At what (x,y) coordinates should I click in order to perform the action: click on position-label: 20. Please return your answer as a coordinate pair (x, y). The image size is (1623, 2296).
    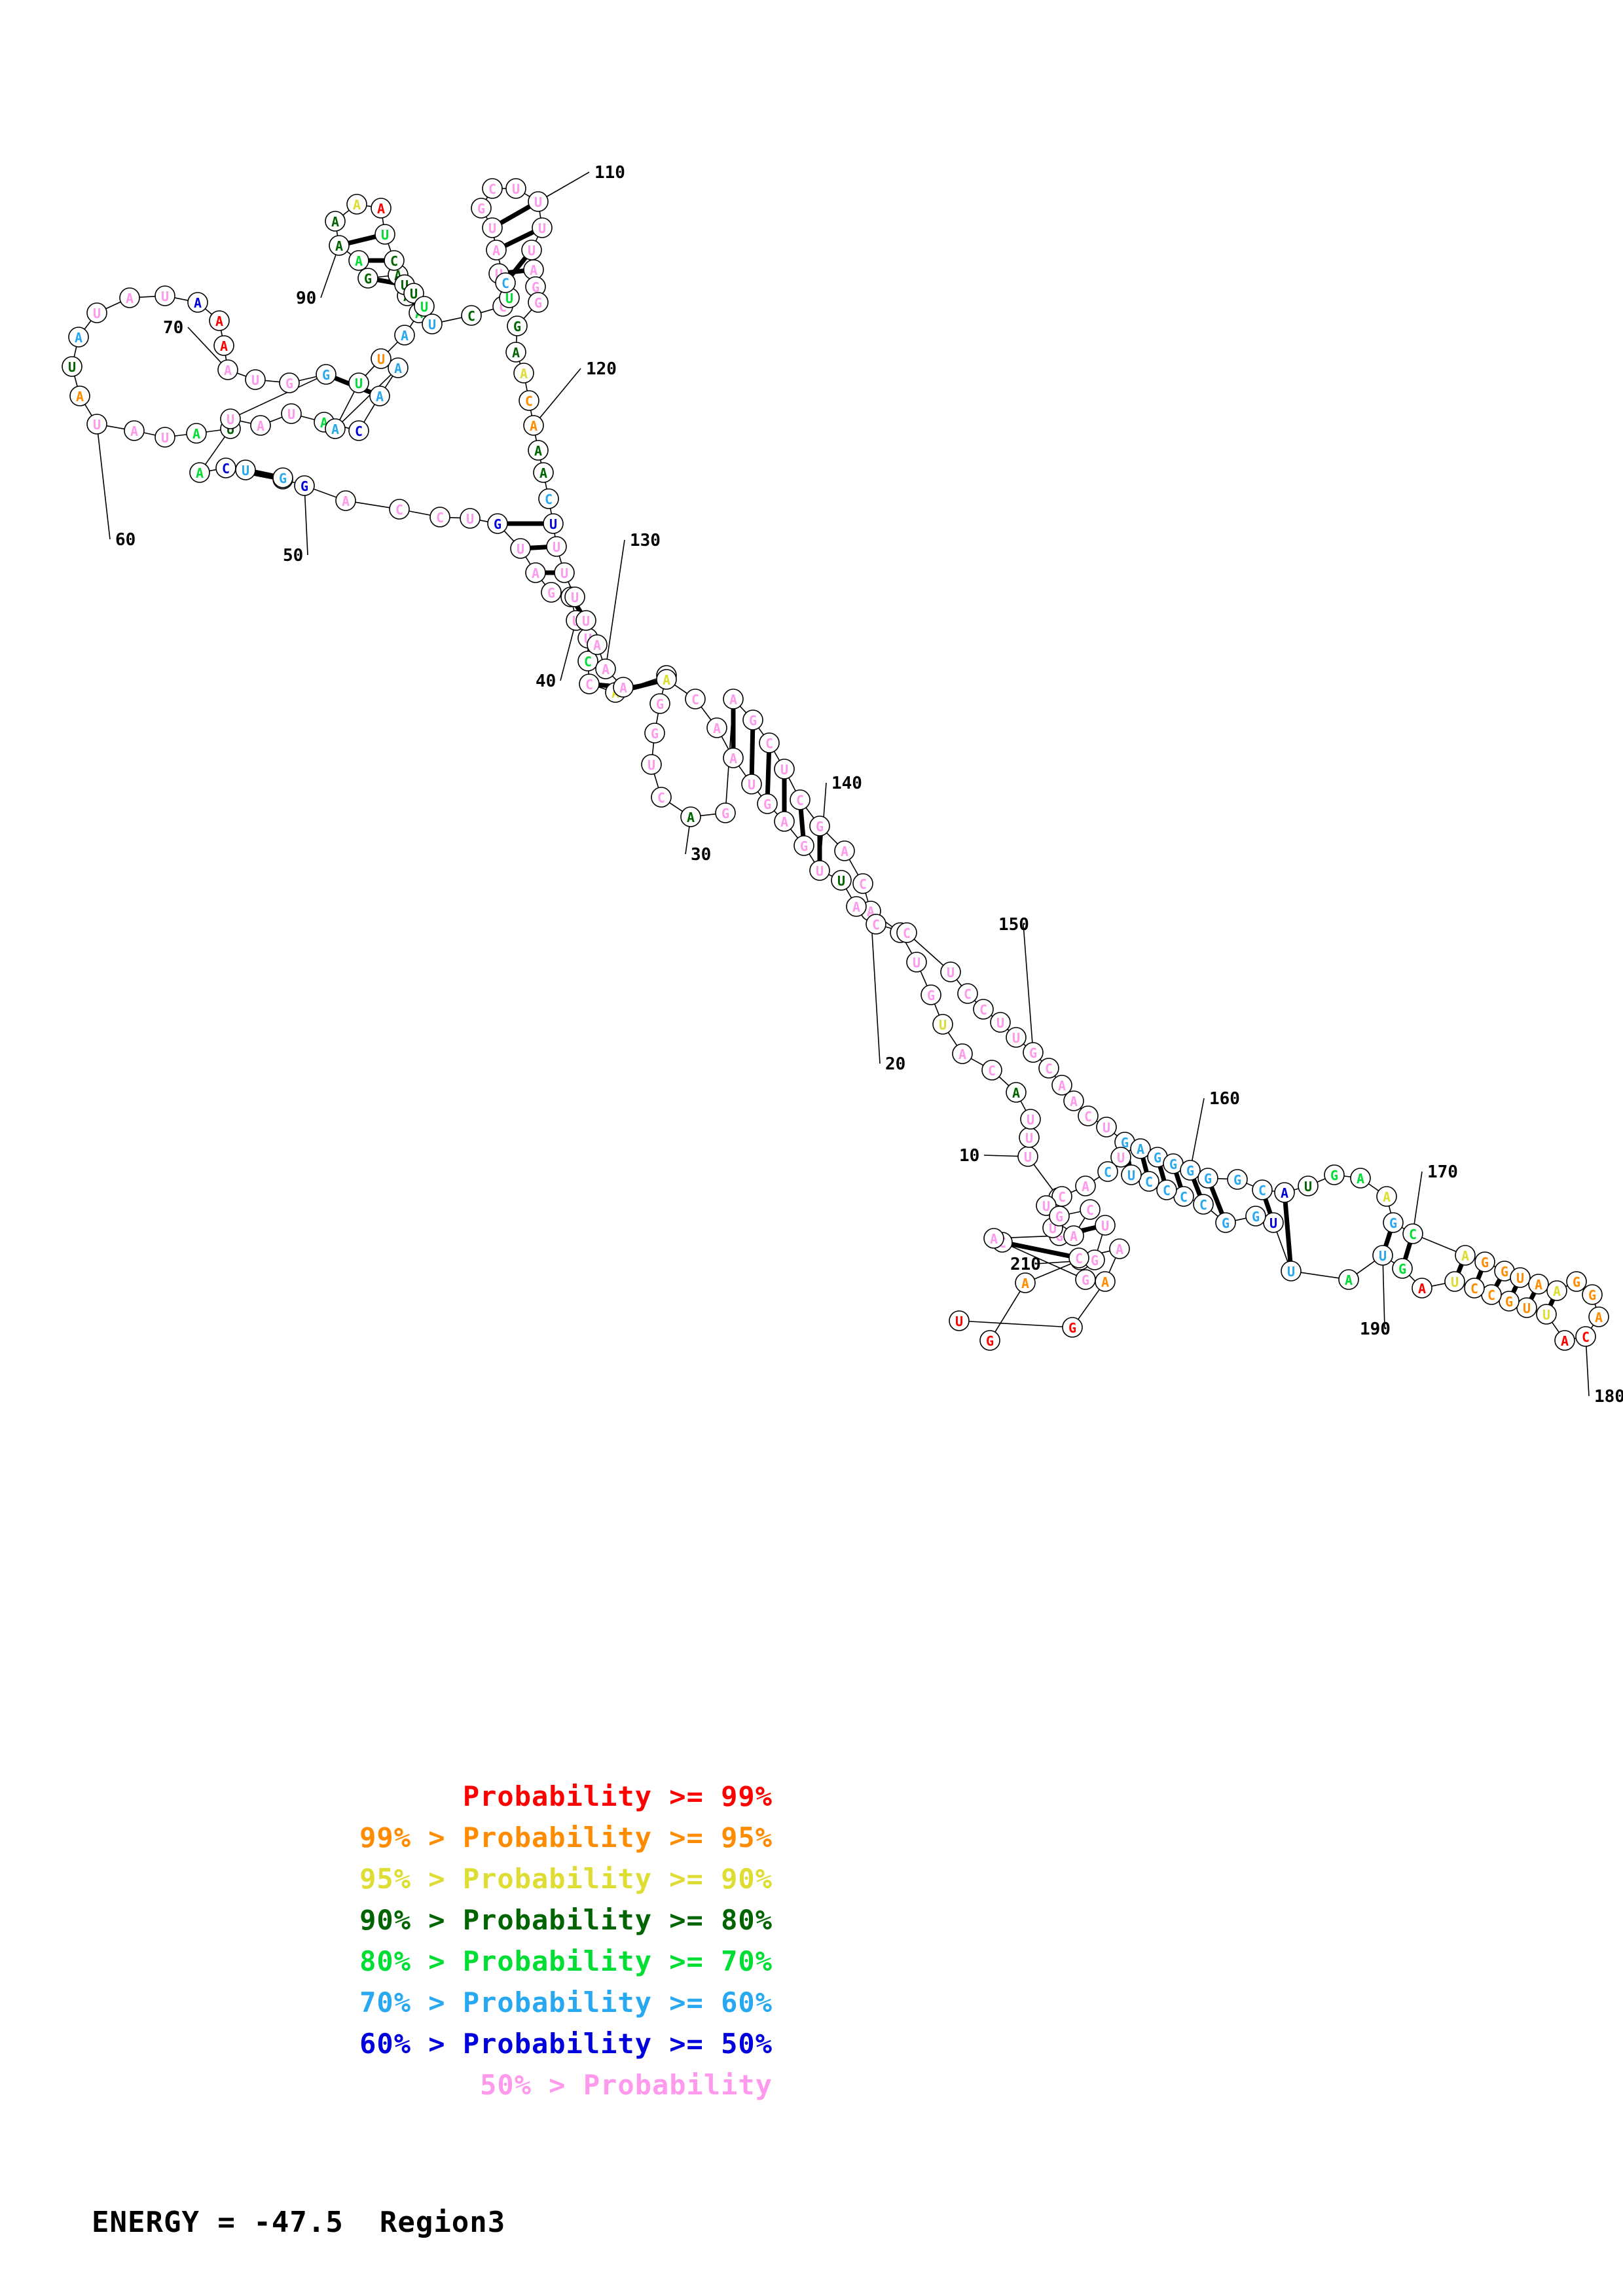
    Looking at the image, I should click on (895, 1064).